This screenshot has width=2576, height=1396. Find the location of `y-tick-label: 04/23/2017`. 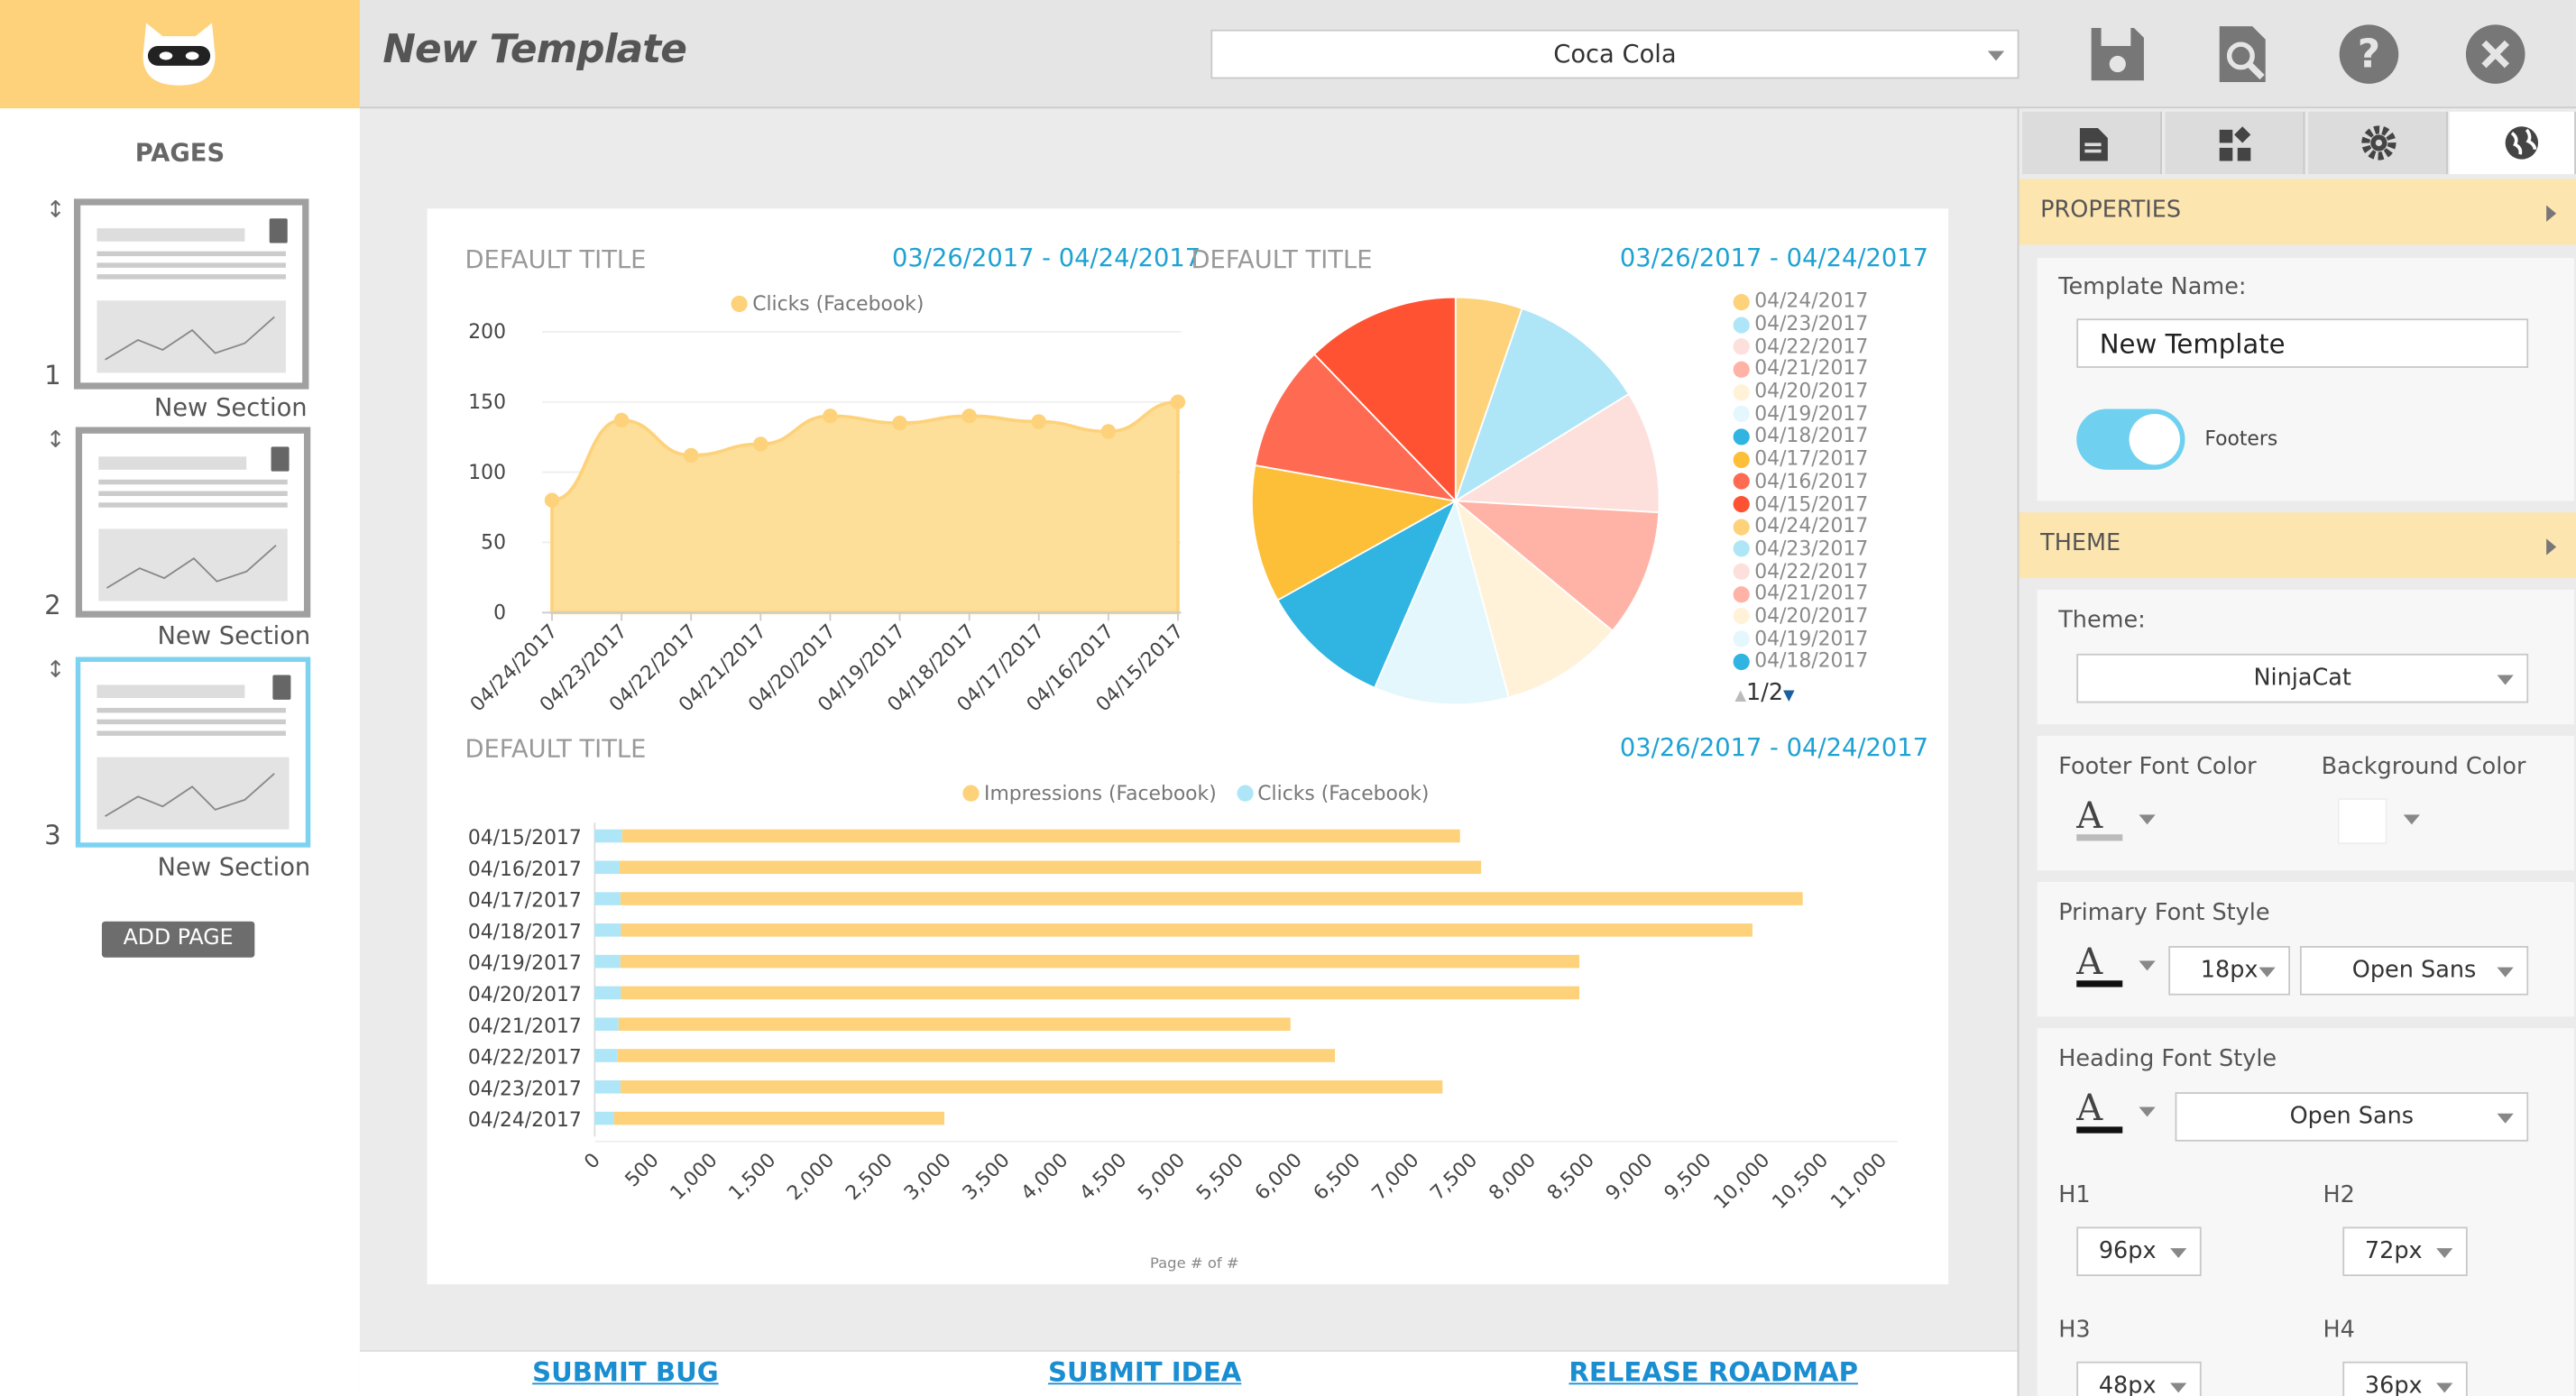

y-tick-label: 04/23/2017 is located at coordinates (525, 1089).